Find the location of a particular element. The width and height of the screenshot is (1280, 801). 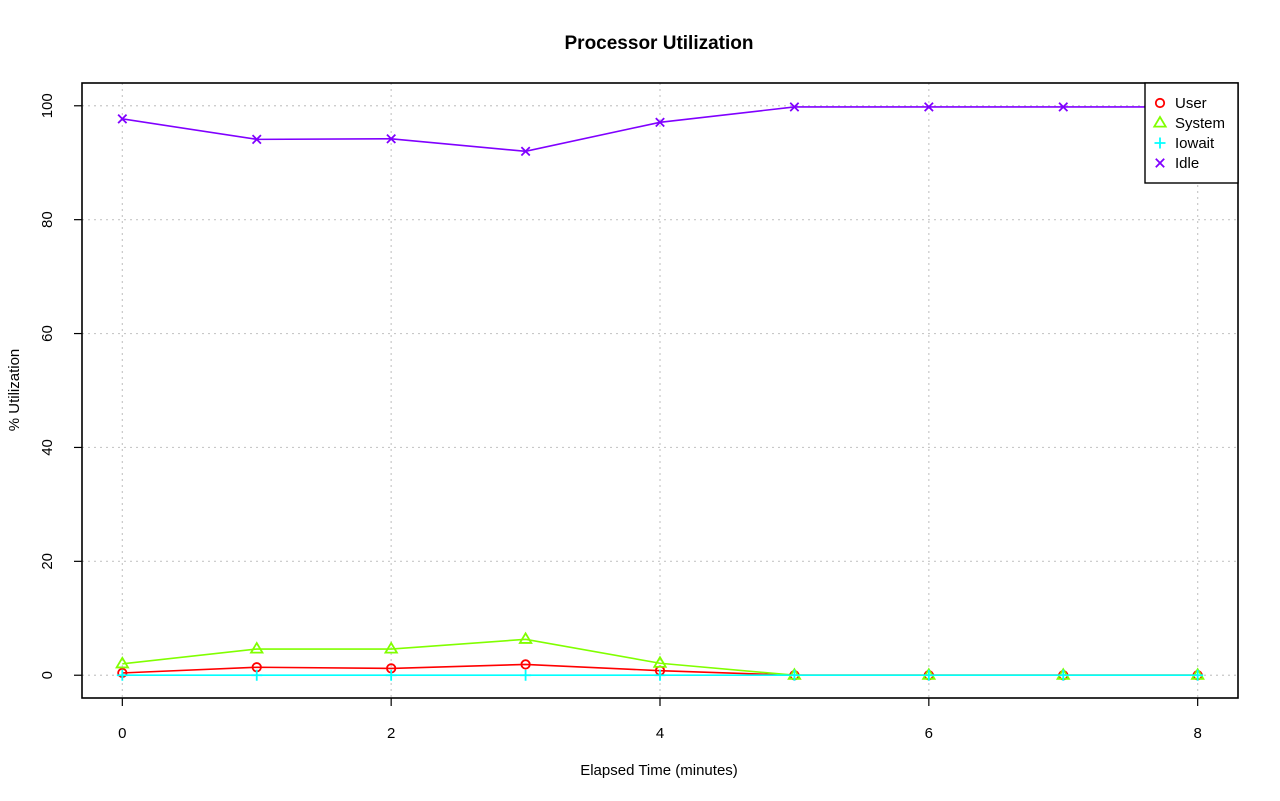

legend-marker-idle is located at coordinates (1160, 163).